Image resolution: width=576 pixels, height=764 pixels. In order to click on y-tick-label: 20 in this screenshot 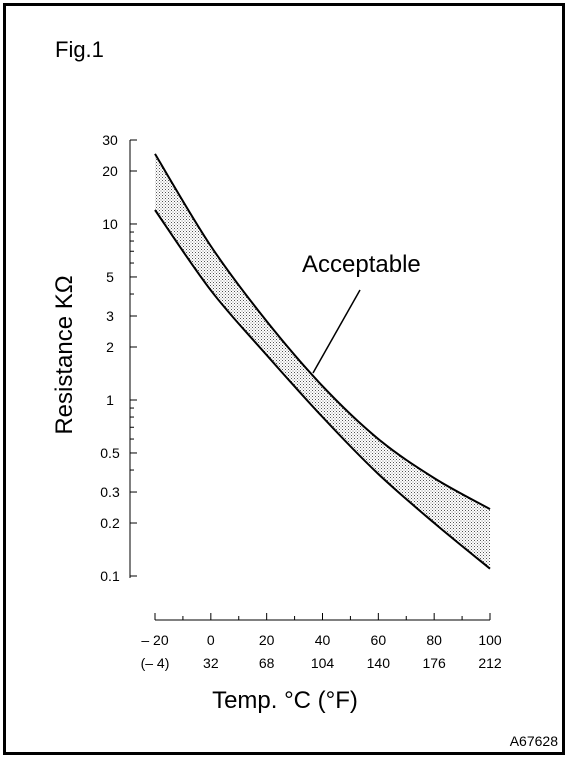, I will do `click(110, 171)`.